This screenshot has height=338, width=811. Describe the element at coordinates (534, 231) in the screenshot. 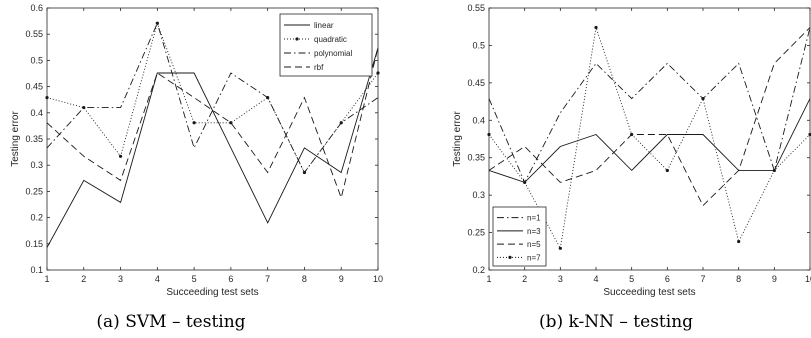

I see `legend-entry-label: n=3` at that location.